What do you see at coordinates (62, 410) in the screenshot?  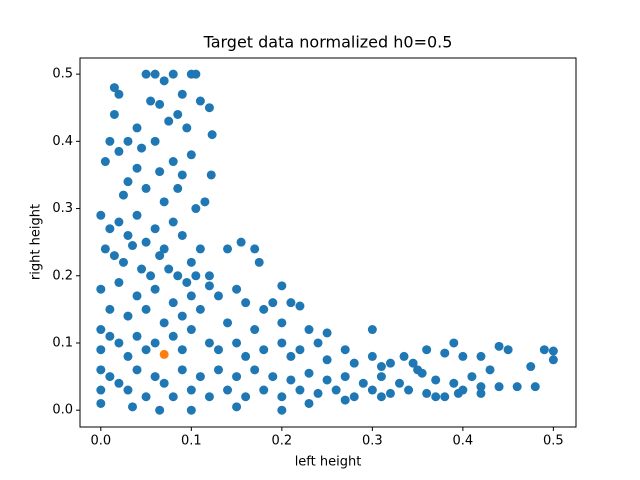 I see `y-tick-label: 0.0` at bounding box center [62, 410].